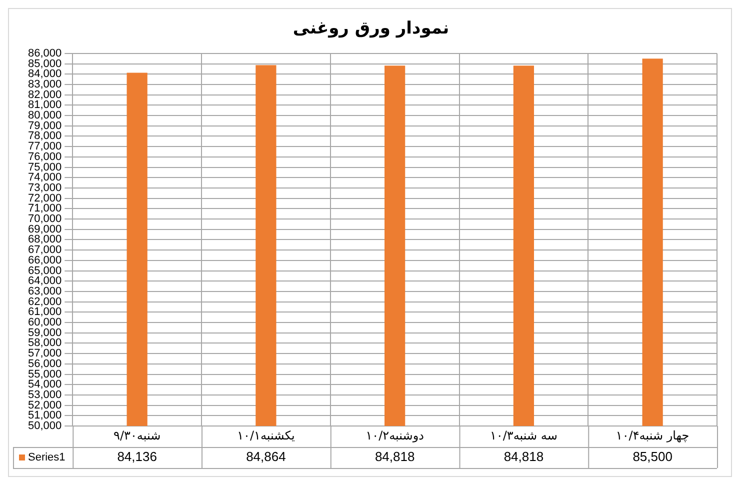 The width and height of the screenshot is (738, 483). What do you see at coordinates (45, 74) in the screenshot?
I see `y-tick-label: 84,000` at bounding box center [45, 74].